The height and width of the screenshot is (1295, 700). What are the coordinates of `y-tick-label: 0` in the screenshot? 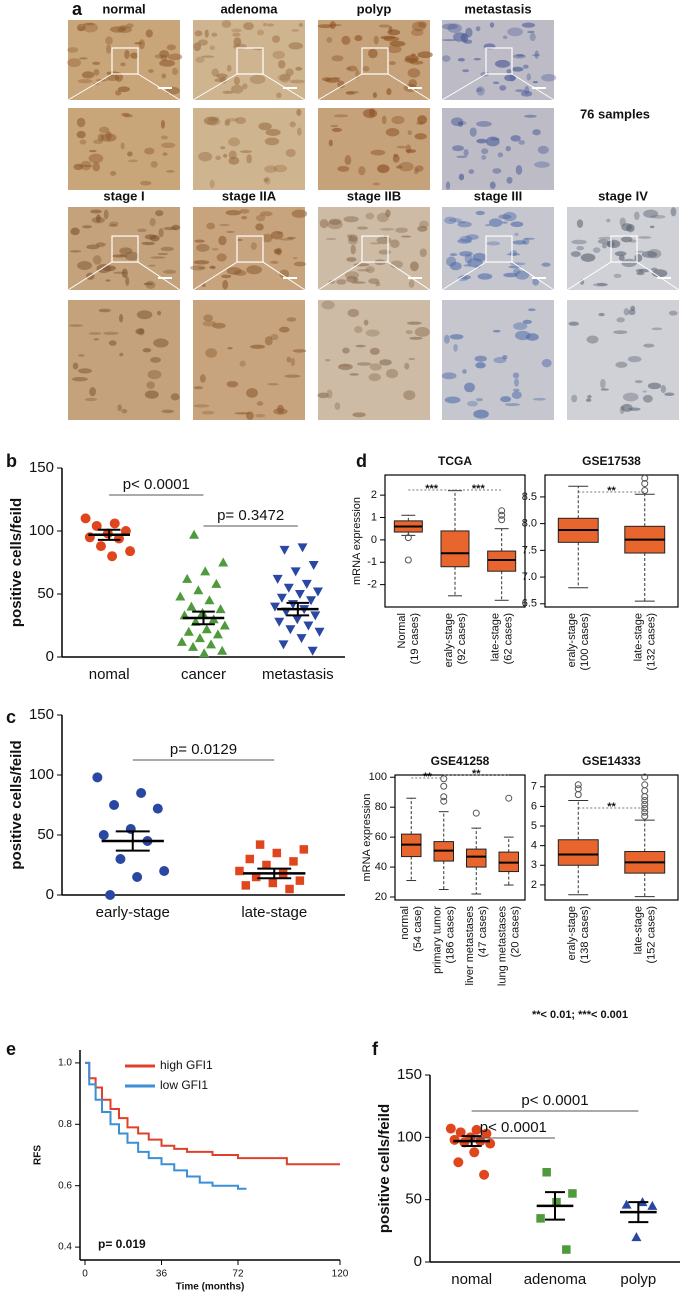 It's located at (374, 540).